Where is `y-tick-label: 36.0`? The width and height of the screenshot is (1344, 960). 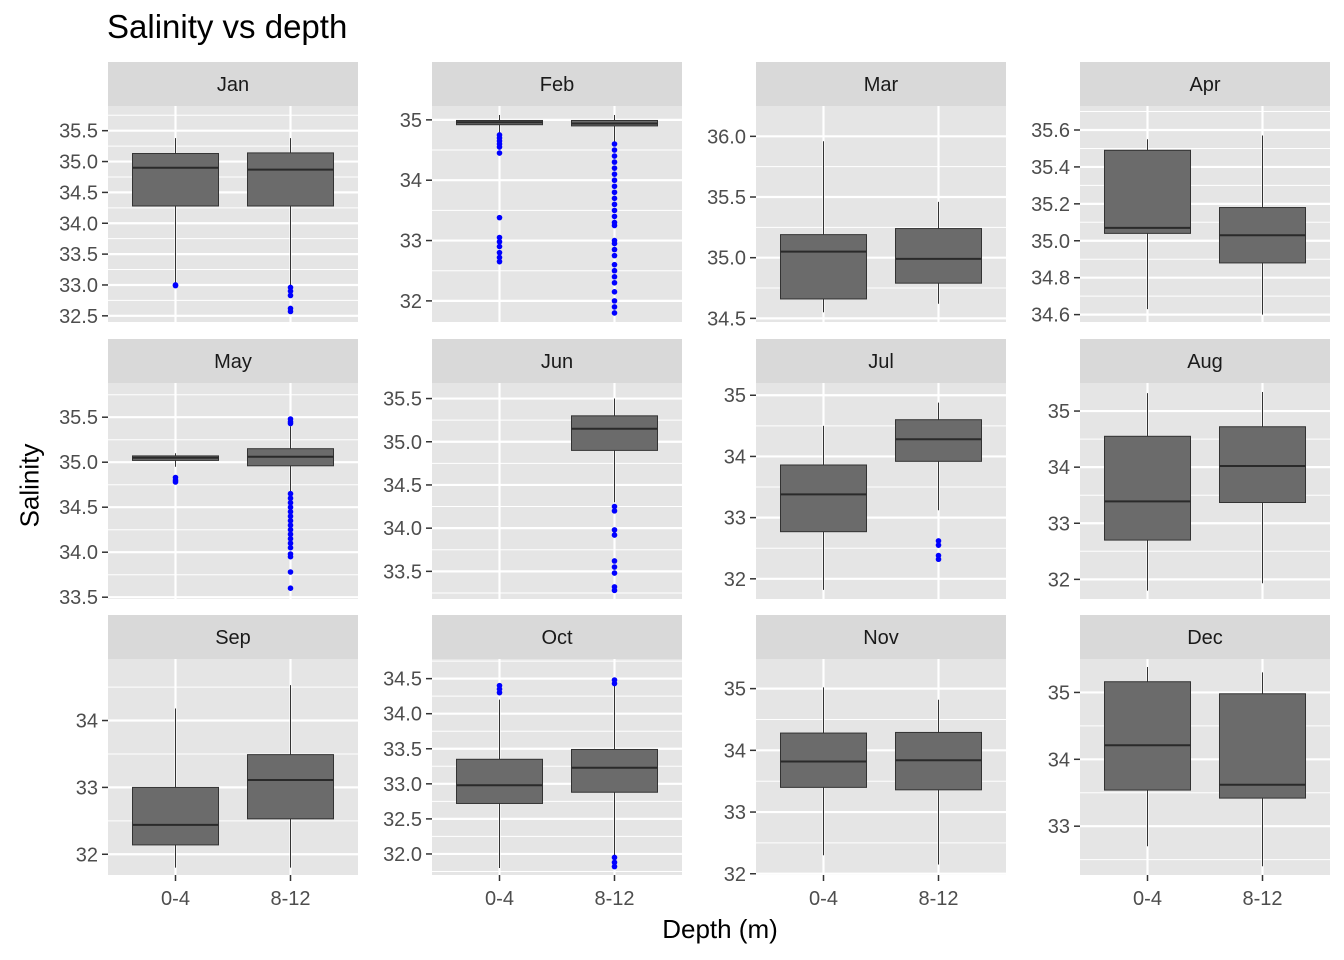 y-tick-label: 36.0 is located at coordinates (726, 137).